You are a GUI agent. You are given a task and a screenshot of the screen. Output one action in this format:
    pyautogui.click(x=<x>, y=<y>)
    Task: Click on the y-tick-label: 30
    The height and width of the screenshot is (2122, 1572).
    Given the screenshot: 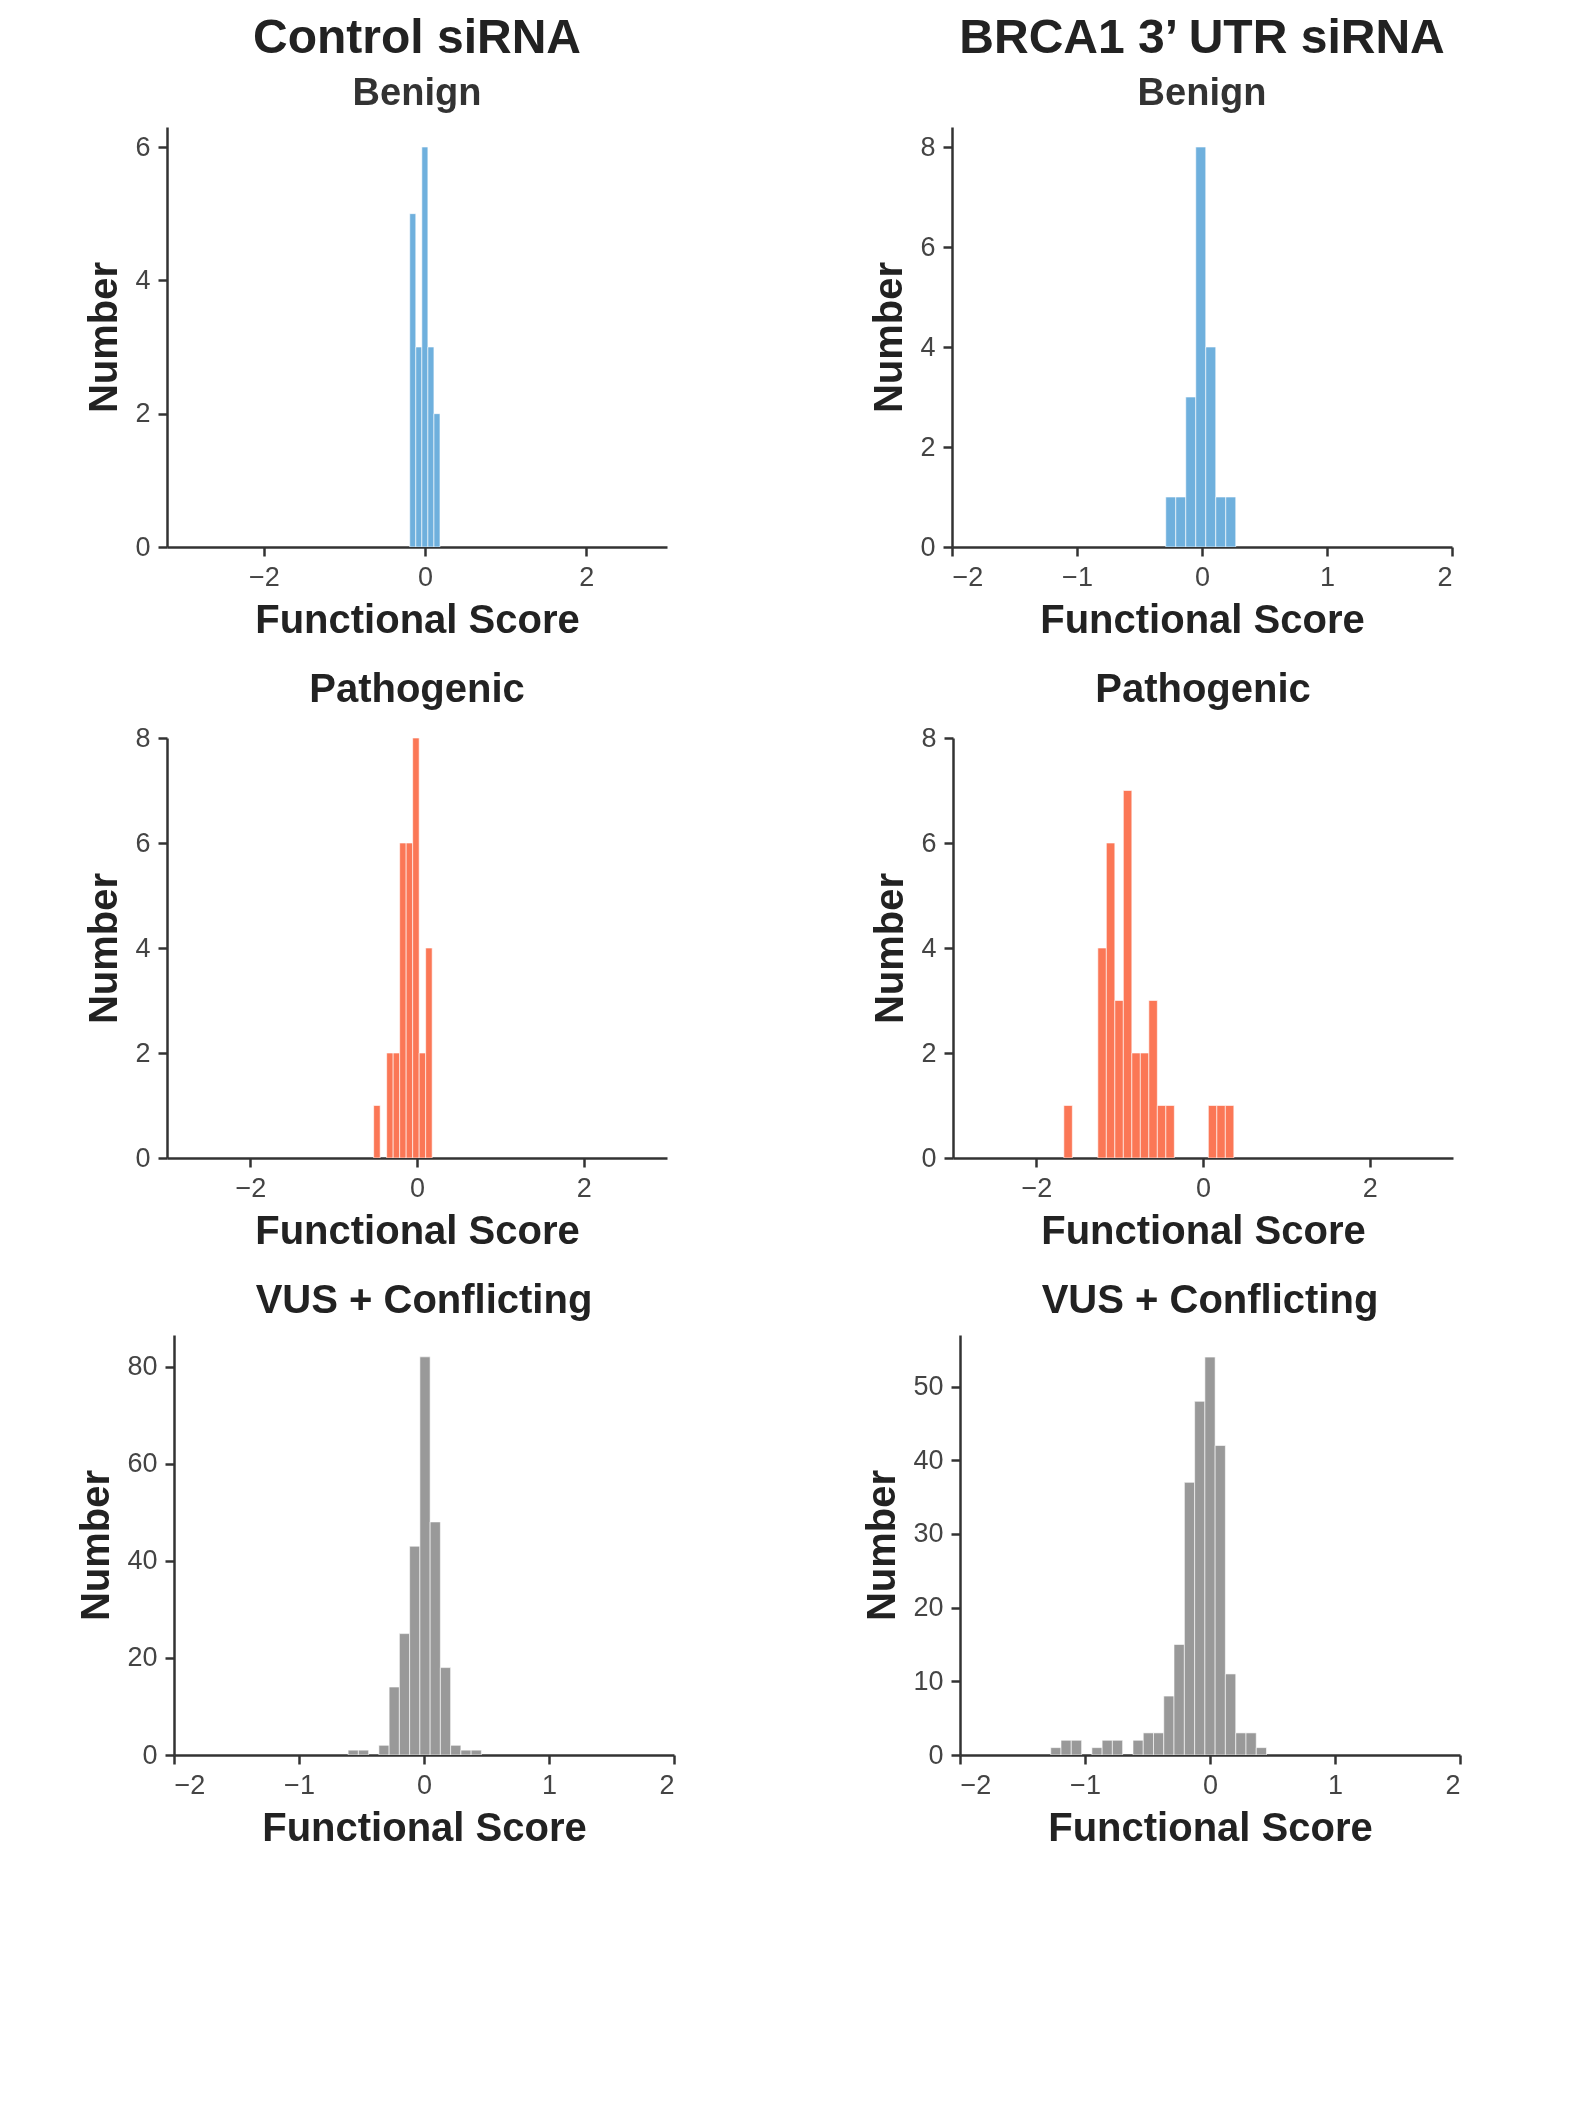 What is the action you would take?
    pyautogui.click(x=927, y=1533)
    